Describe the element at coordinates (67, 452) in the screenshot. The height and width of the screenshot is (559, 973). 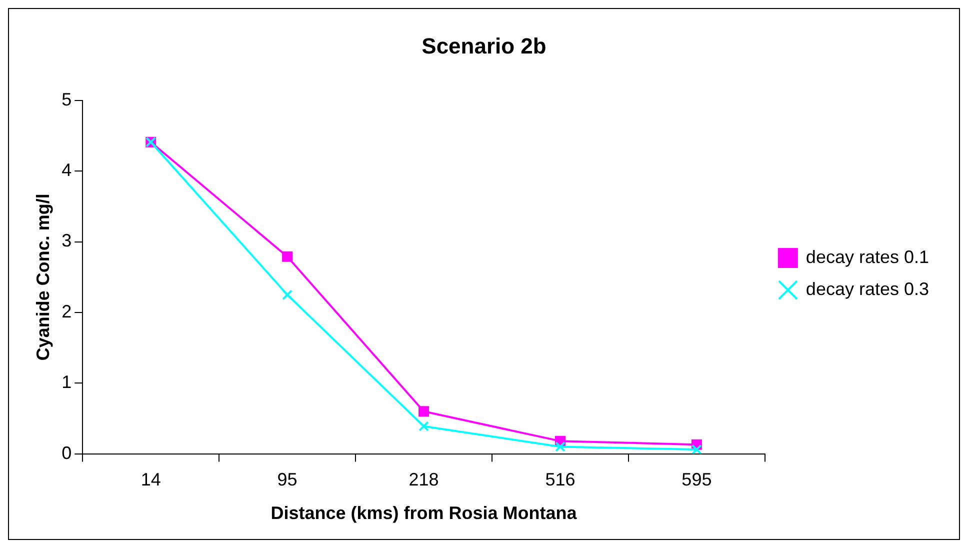
I see `y-tick-label: 0` at that location.